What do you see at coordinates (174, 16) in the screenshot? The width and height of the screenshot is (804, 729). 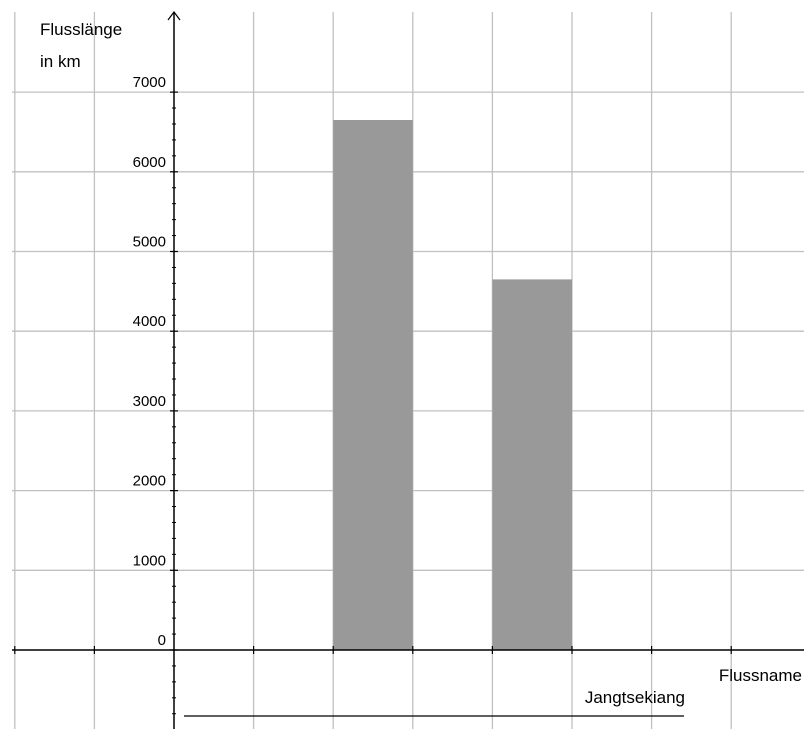 I see `y-axis-arrow-icon` at bounding box center [174, 16].